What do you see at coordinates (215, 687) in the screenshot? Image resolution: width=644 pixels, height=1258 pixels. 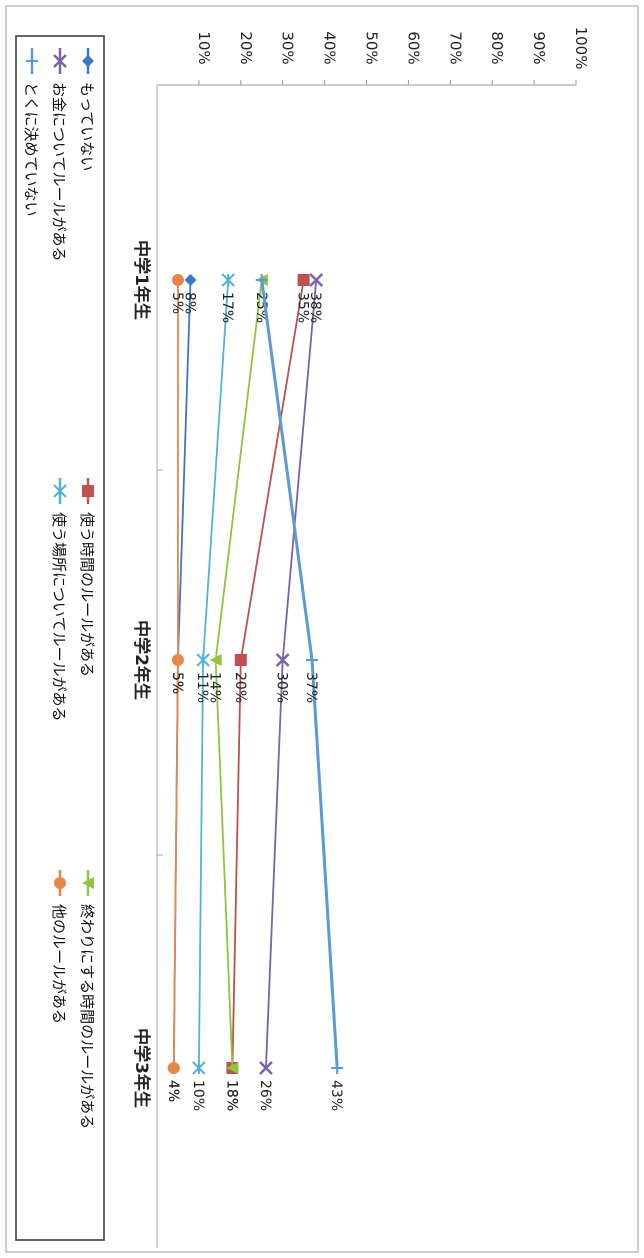 I see `data-label: 14%` at bounding box center [215, 687].